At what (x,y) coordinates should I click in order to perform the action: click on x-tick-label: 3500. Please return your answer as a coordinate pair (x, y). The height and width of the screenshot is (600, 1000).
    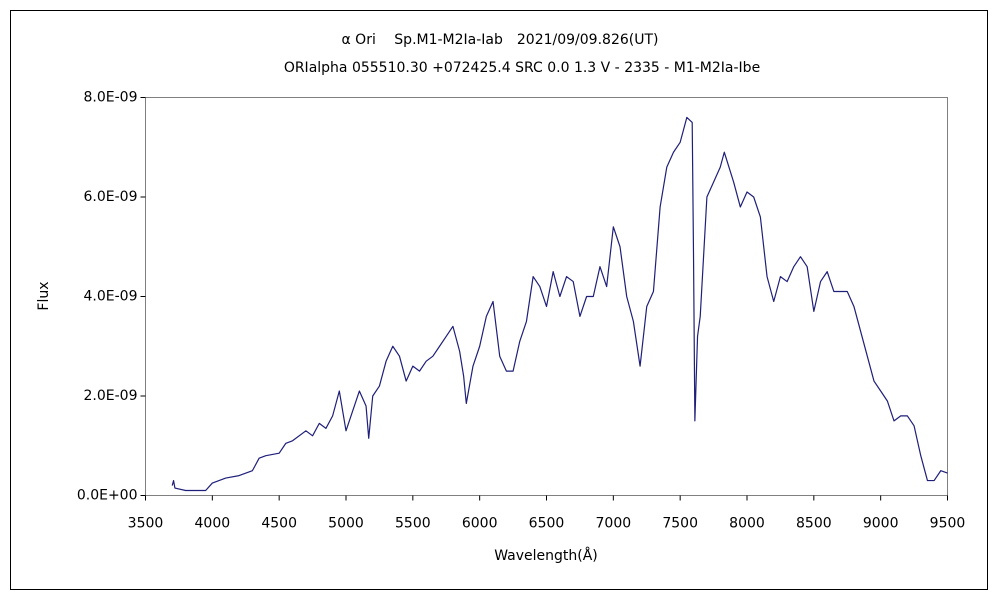
    Looking at the image, I should click on (146, 524).